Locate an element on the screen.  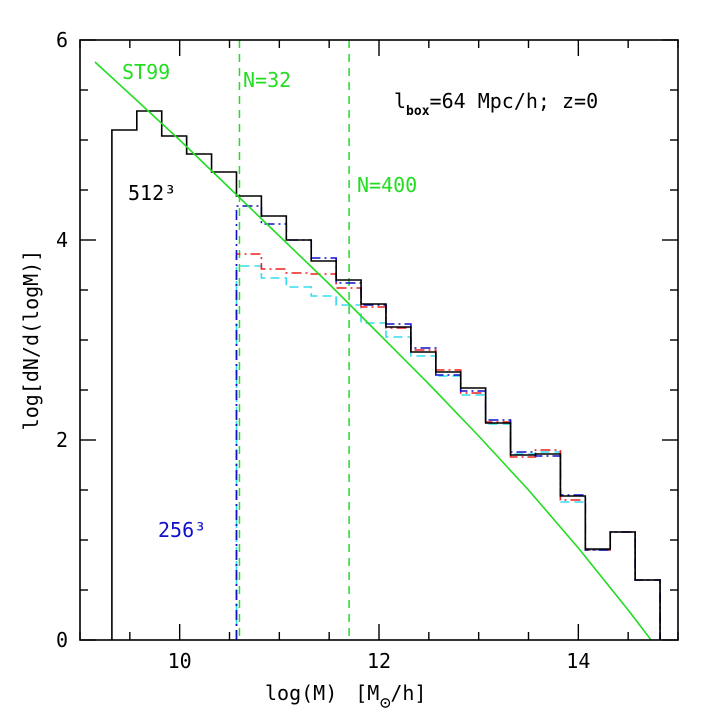
n32-label: N=32 is located at coordinates (267, 80).